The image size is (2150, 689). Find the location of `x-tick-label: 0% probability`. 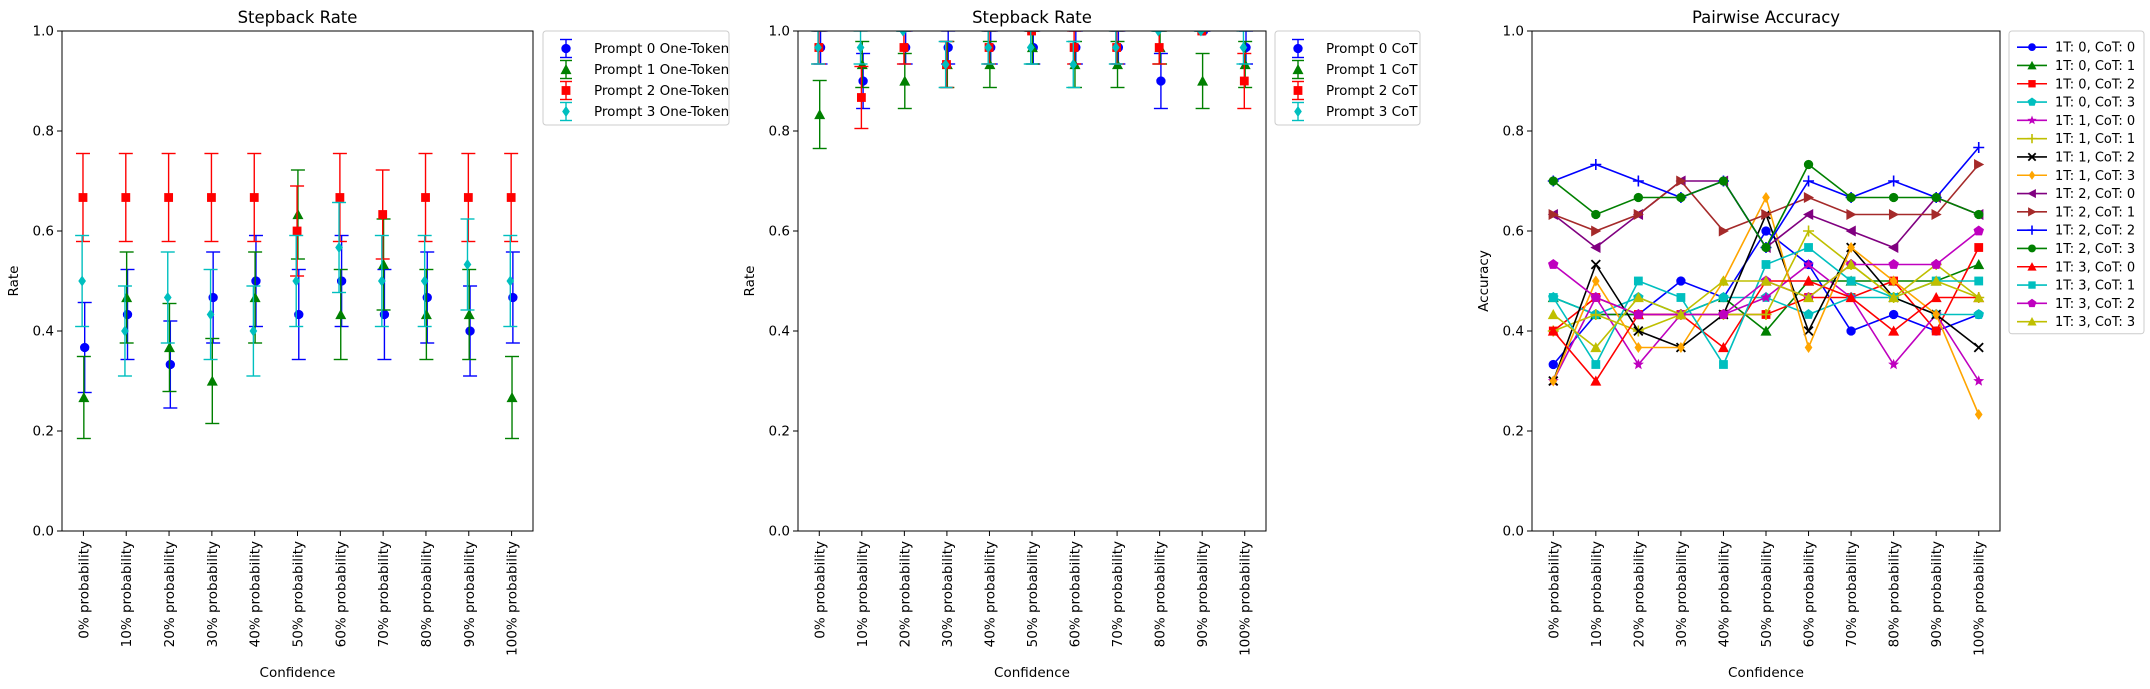

x-tick-label: 0% probability is located at coordinates (1554, 590).